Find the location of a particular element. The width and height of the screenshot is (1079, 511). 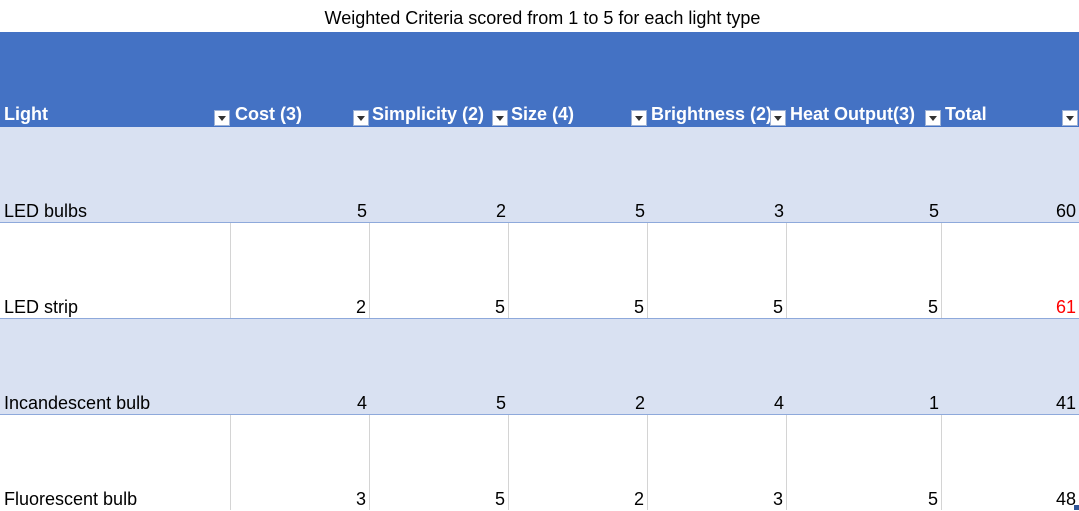

filter-dropdown-total is located at coordinates (1070, 118).